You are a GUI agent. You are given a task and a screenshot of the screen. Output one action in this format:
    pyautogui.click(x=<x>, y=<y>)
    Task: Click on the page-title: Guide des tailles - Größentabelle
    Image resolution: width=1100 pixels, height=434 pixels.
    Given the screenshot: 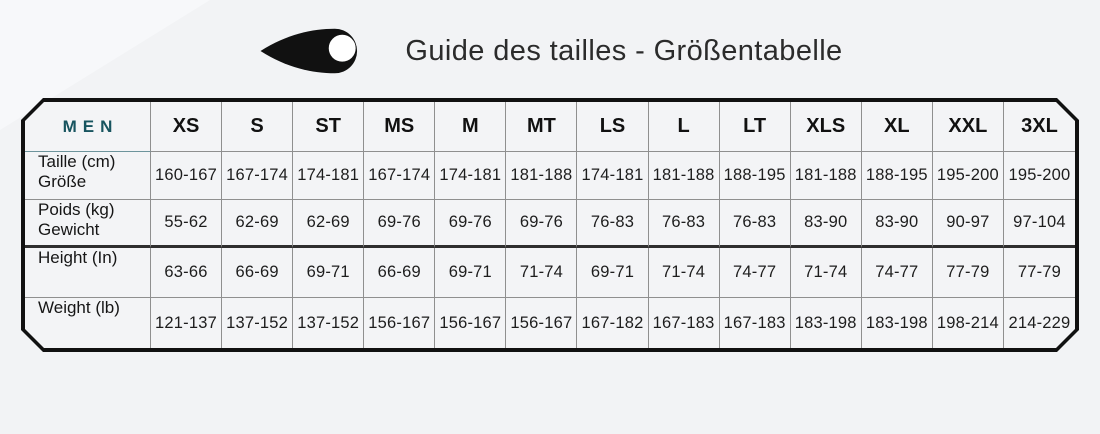 What is the action you would take?
    pyautogui.click(x=624, y=50)
    